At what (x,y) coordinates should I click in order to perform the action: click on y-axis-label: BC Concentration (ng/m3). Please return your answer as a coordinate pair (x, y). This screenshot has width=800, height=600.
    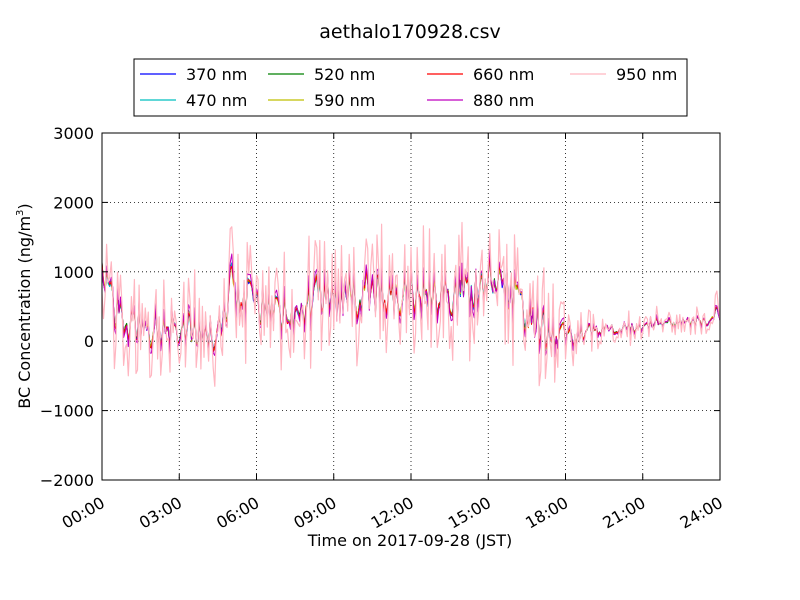
    Looking at the image, I should click on (24, 305).